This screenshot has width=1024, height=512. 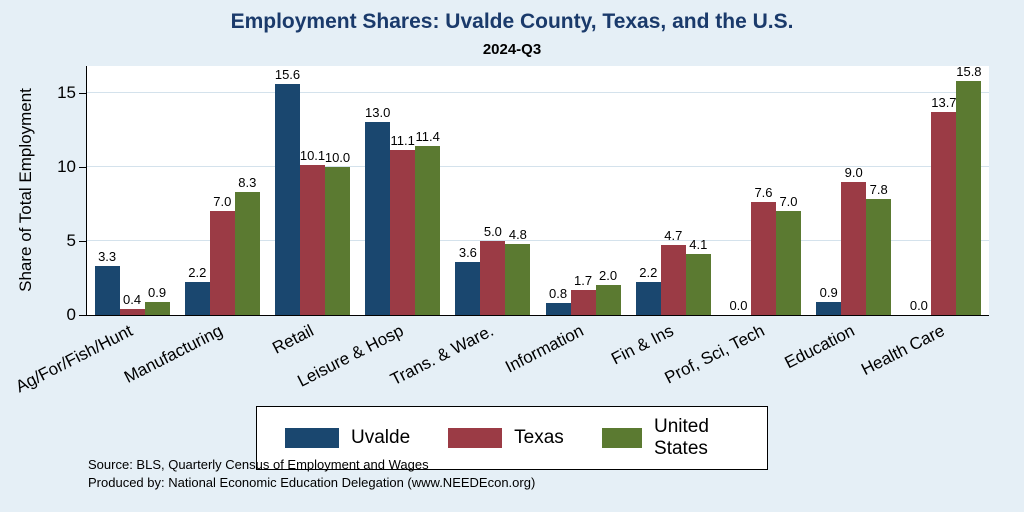 I want to click on legend-item-uvalde: Uvalde, so click(x=347, y=438).